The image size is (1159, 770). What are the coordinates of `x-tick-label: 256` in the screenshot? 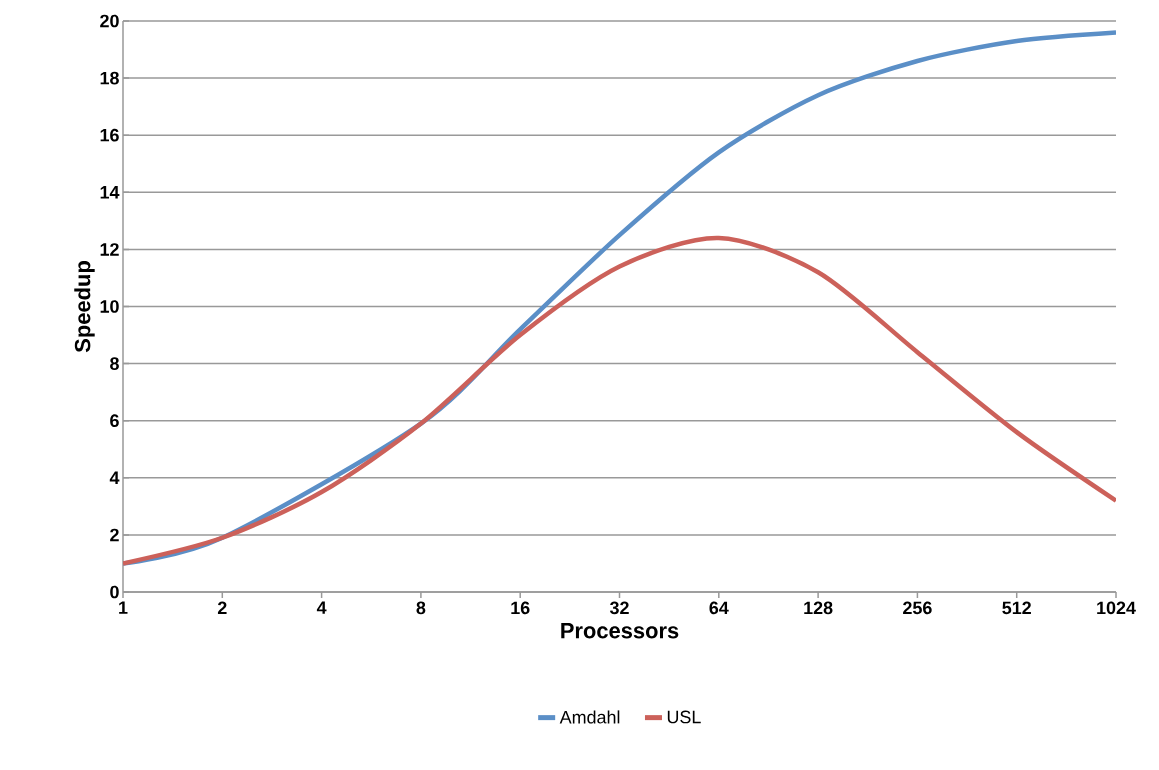 It's located at (917, 608).